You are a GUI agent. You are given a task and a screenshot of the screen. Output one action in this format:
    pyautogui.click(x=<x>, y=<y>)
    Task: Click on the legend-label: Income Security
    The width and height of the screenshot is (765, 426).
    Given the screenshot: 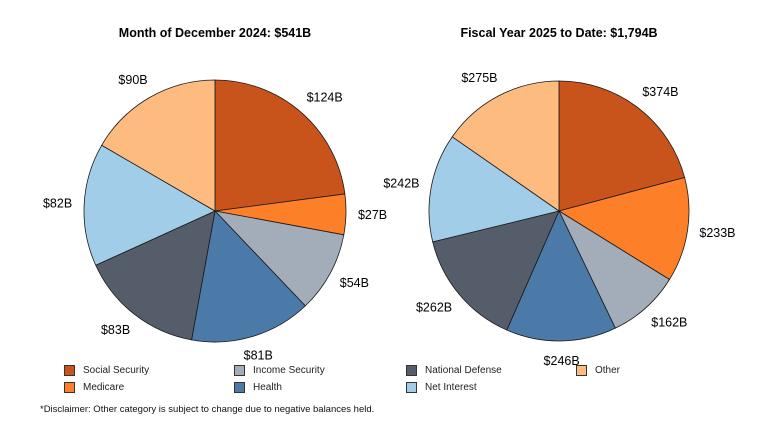 What is the action you would take?
    pyautogui.click(x=289, y=370)
    